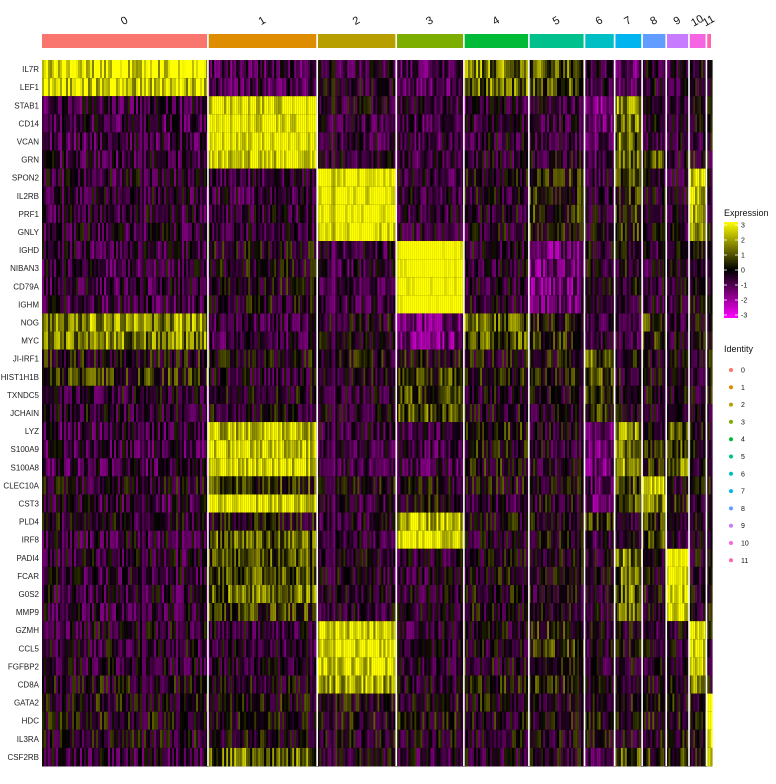 The image size is (776, 784). Describe the element at coordinates (28, 612) in the screenshot. I see `gene-label-mmp9: MMP9` at that location.